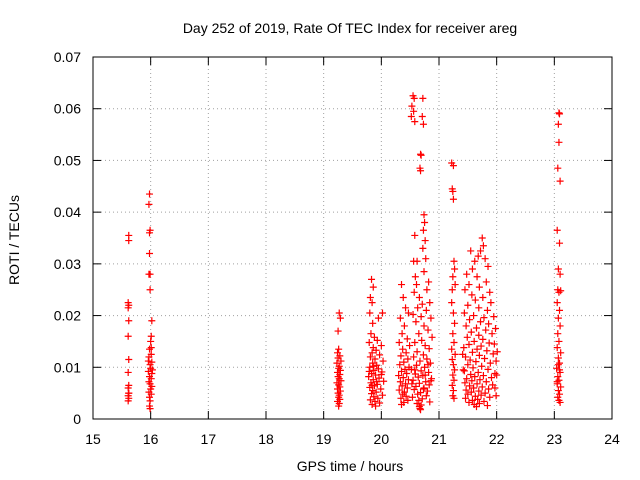 The image size is (640, 480). Describe the element at coordinates (77, 419) in the screenshot. I see `y-tick-label: 0` at that location.